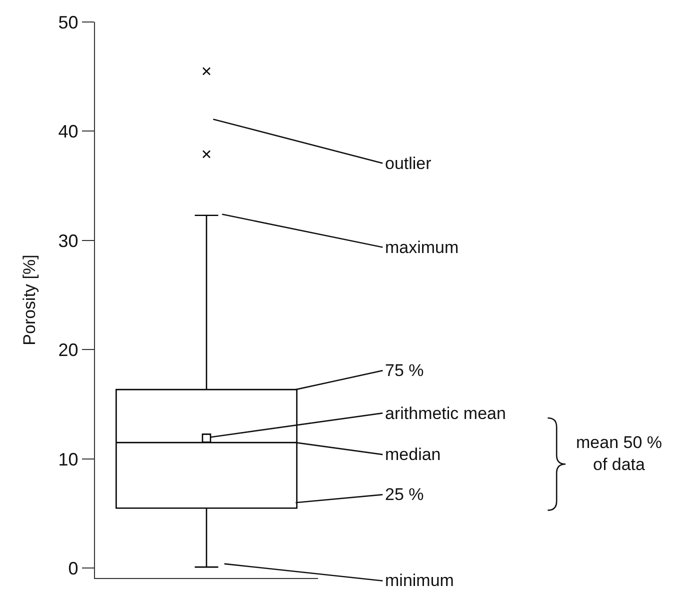 This screenshot has height=596, width=693. What do you see at coordinates (413, 454) in the screenshot?
I see `text: median` at bounding box center [413, 454].